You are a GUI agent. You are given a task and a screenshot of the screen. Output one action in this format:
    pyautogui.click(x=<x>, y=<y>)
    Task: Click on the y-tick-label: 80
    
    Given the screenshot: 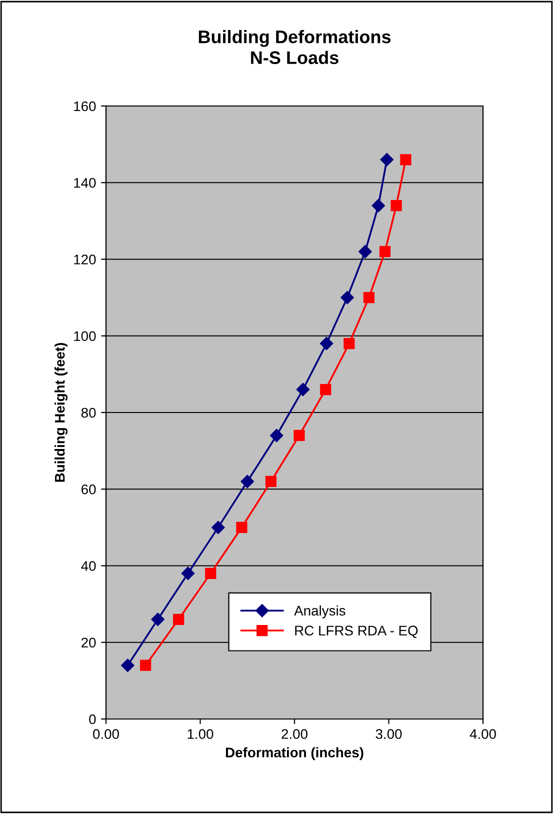 What is the action you would take?
    pyautogui.click(x=88, y=413)
    